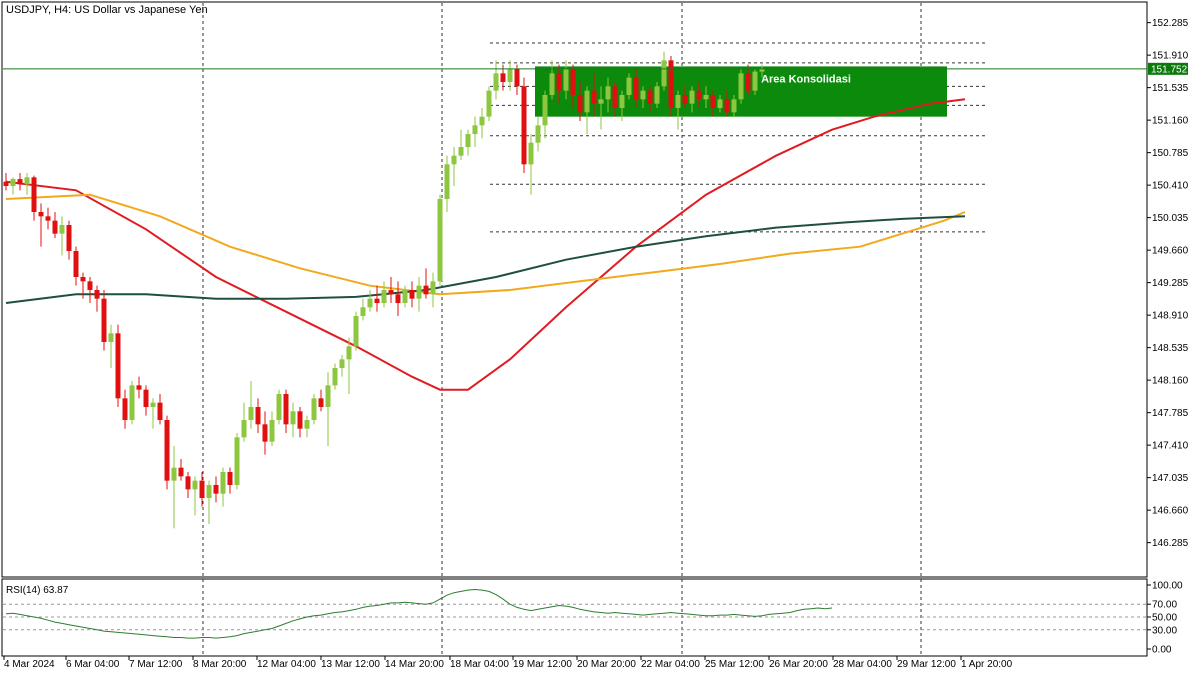 The image size is (1200, 675). What do you see at coordinates (286, 664) in the screenshot?
I see `x-tick-label: 12 Mar 04:00` at bounding box center [286, 664].